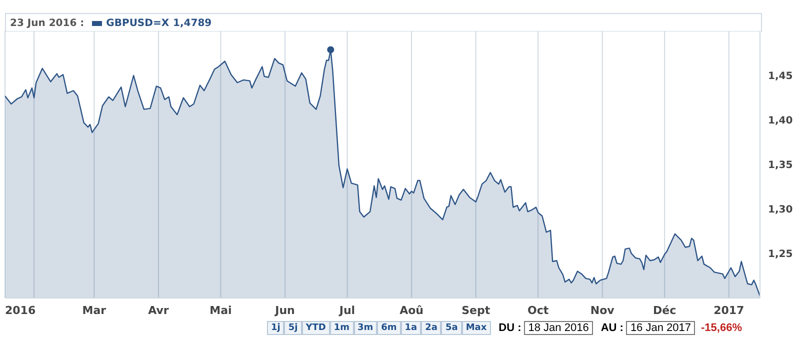 The height and width of the screenshot is (341, 807). What do you see at coordinates (275, 328) in the screenshot?
I see `range-button: 1j` at bounding box center [275, 328].